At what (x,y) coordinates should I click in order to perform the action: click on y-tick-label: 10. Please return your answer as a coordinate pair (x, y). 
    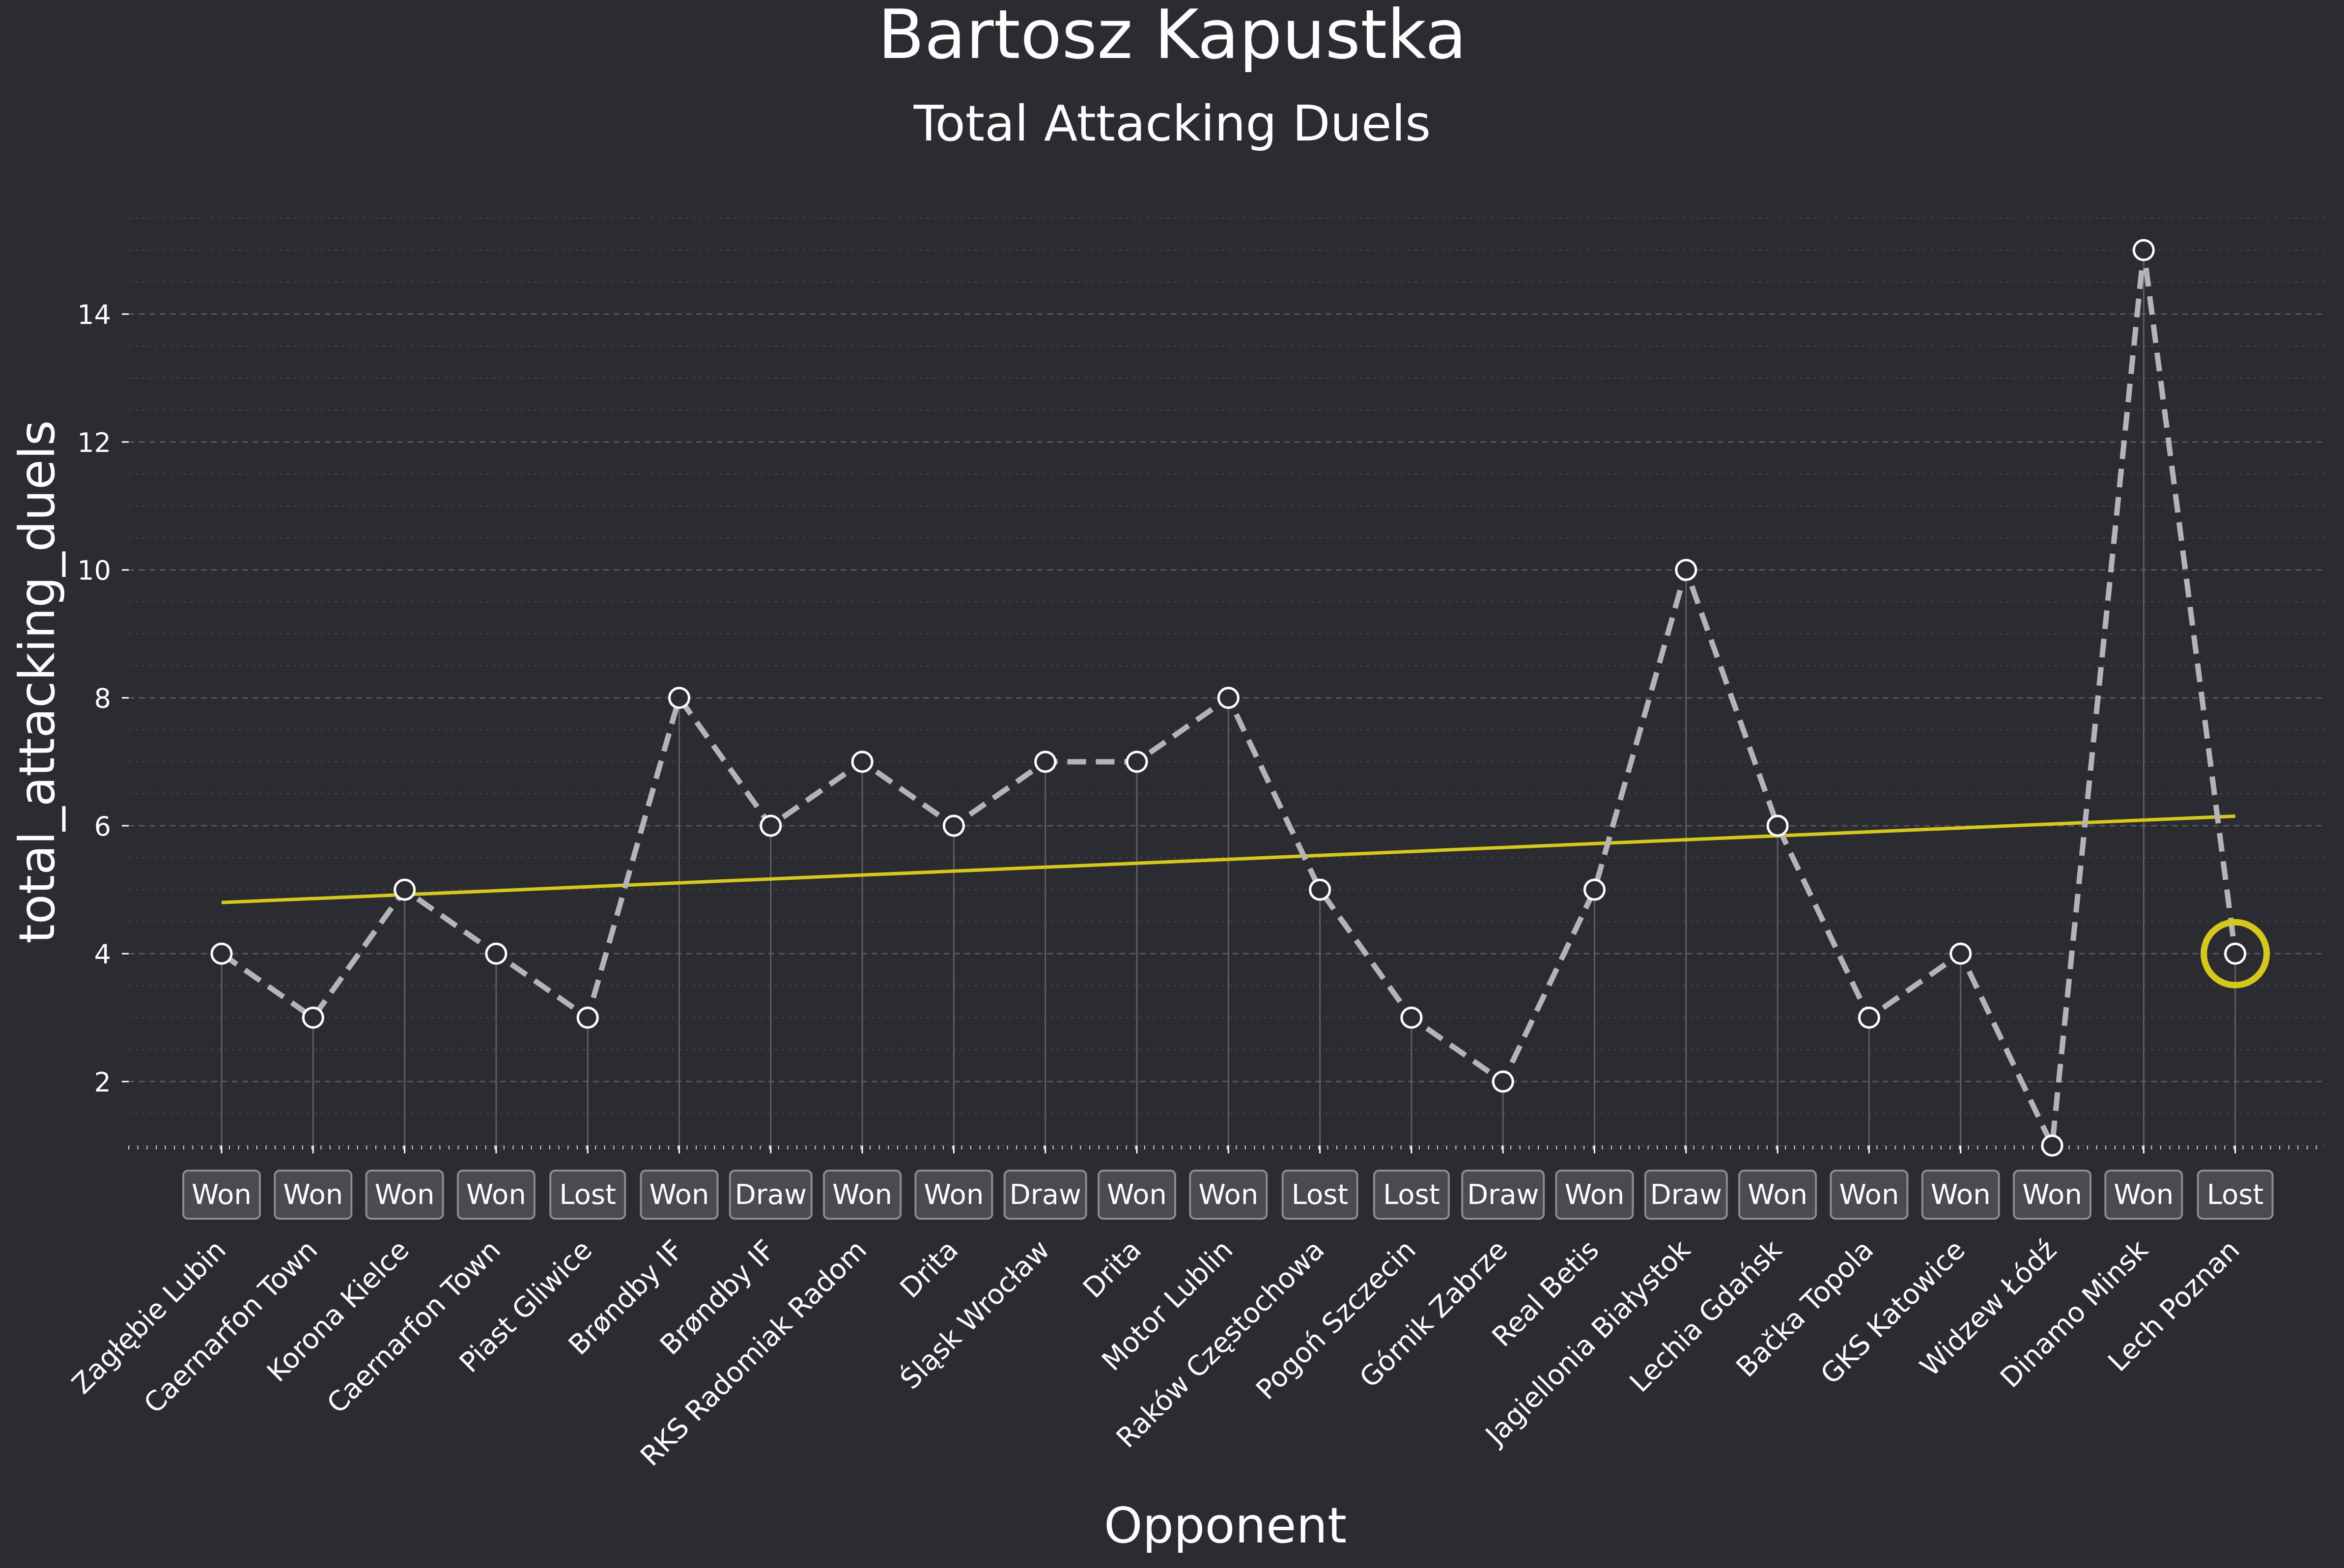
    Looking at the image, I should click on (94, 570).